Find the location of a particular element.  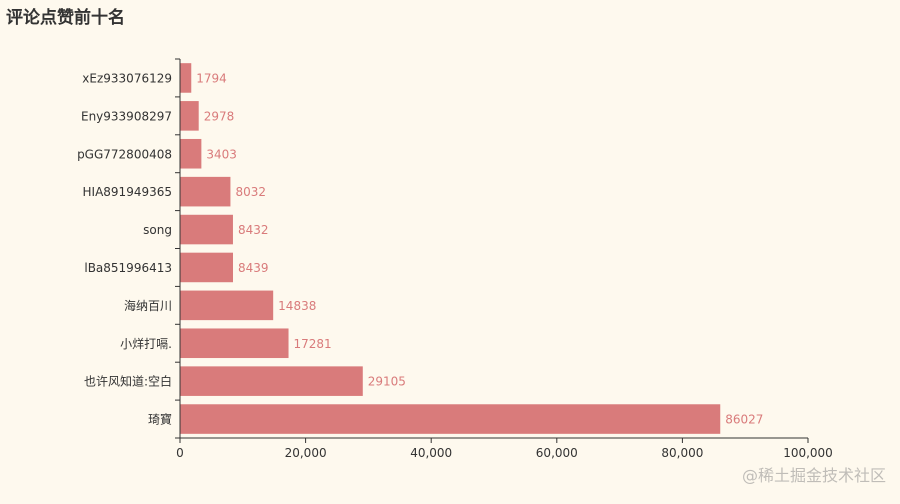

y-tick-label: xEz933076129 is located at coordinates (127, 78).